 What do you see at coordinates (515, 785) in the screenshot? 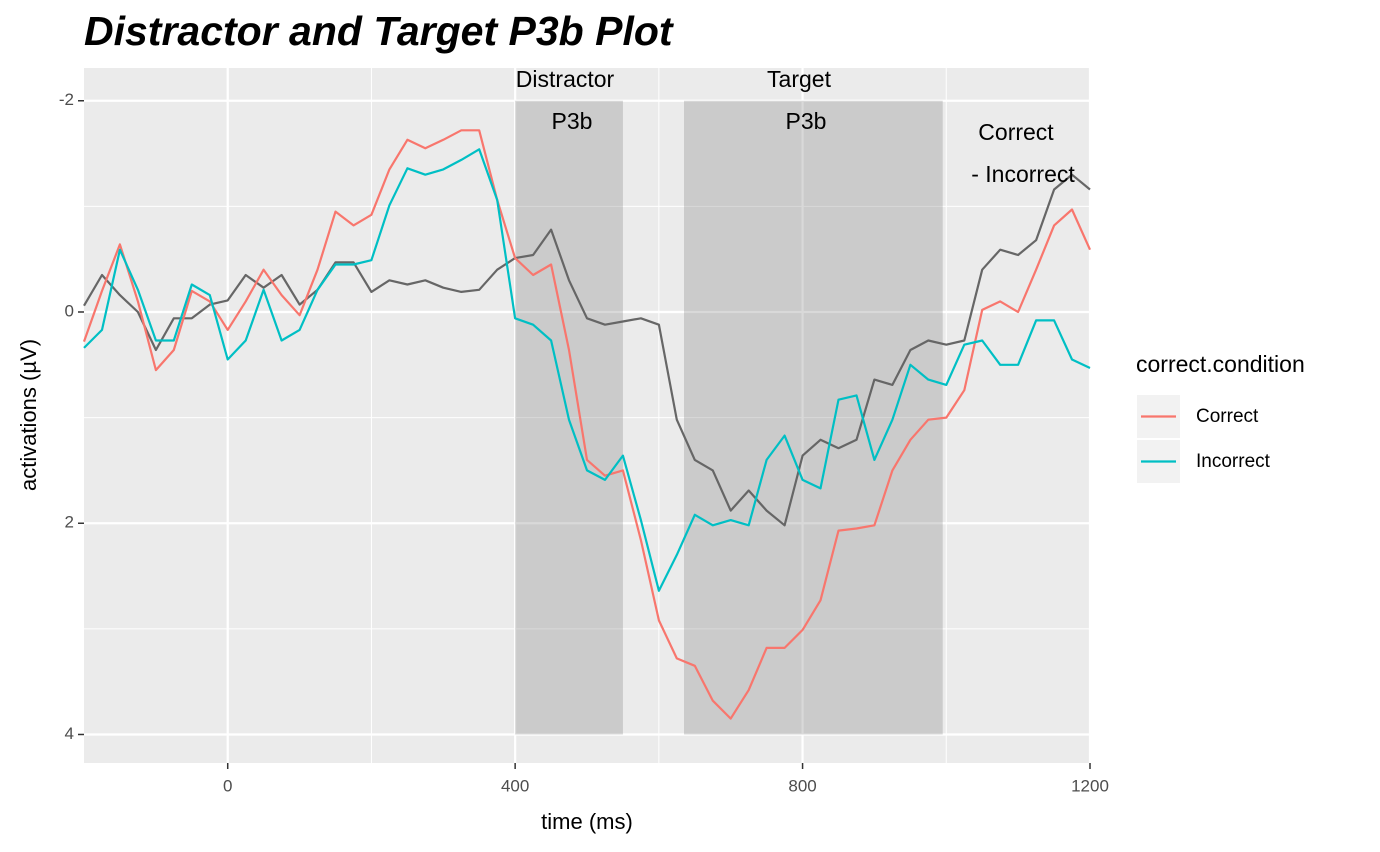
I see `x-tick-label: 400` at bounding box center [515, 785].